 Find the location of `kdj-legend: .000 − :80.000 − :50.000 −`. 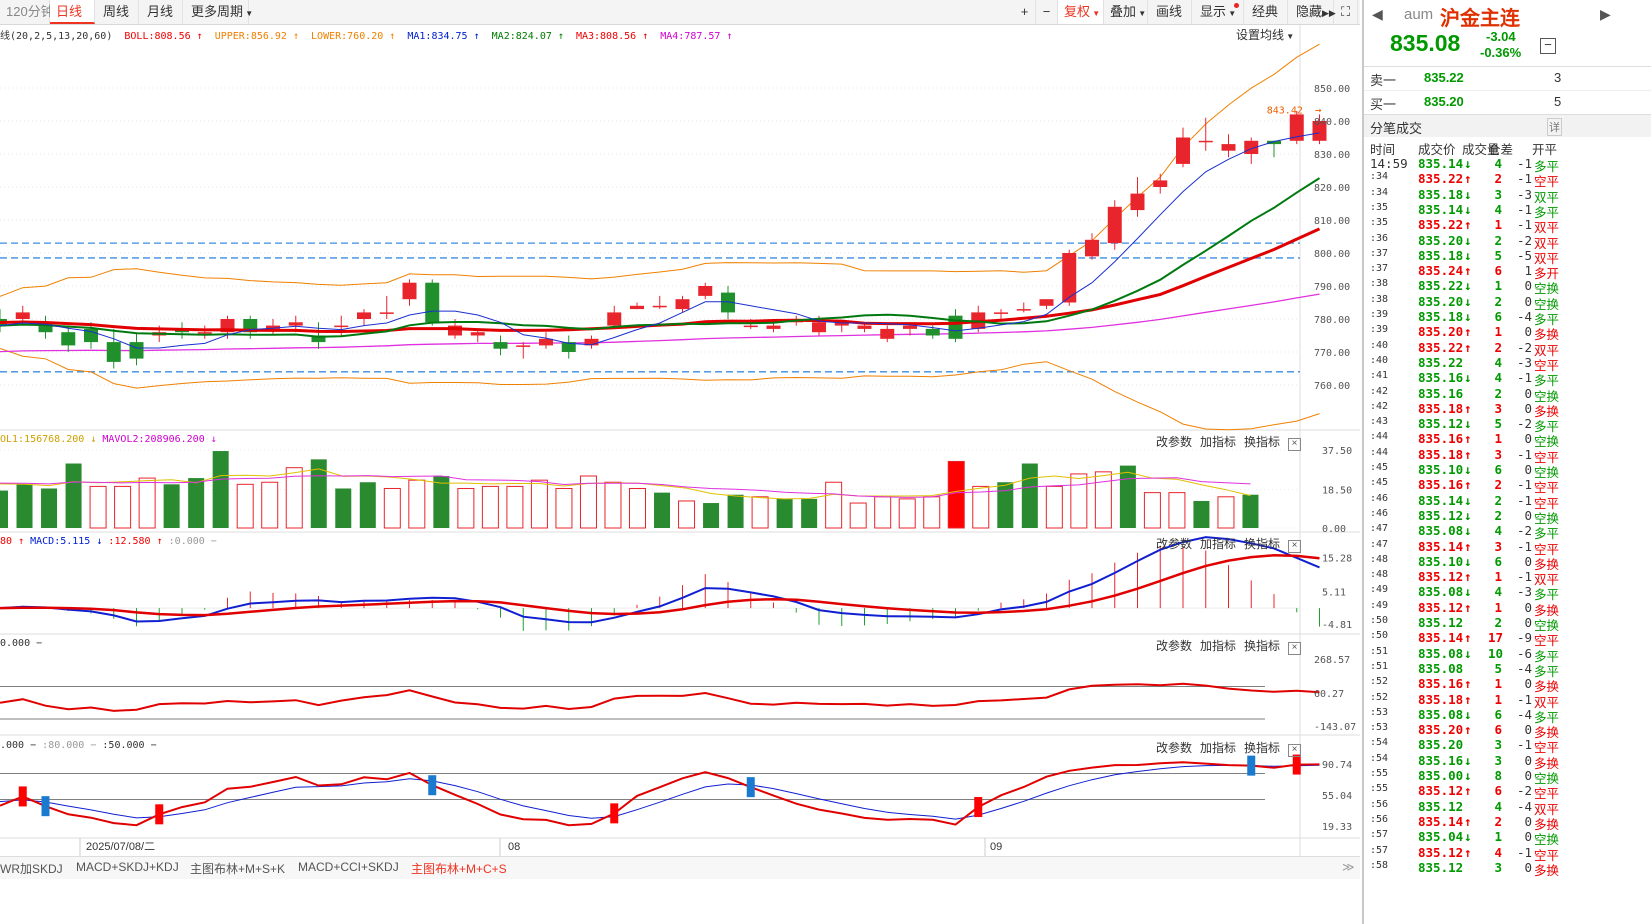

kdj-legend: .000 − :80.000 − :50.000 − is located at coordinates (78, 745).